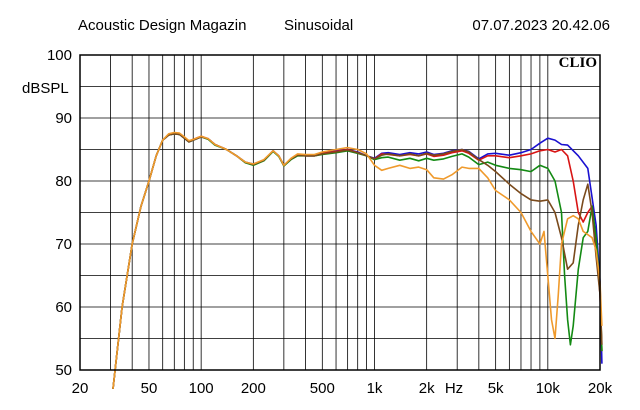 The image size is (640, 410). Describe the element at coordinates (63, 370) in the screenshot. I see `y-tick-label: 50` at that location.